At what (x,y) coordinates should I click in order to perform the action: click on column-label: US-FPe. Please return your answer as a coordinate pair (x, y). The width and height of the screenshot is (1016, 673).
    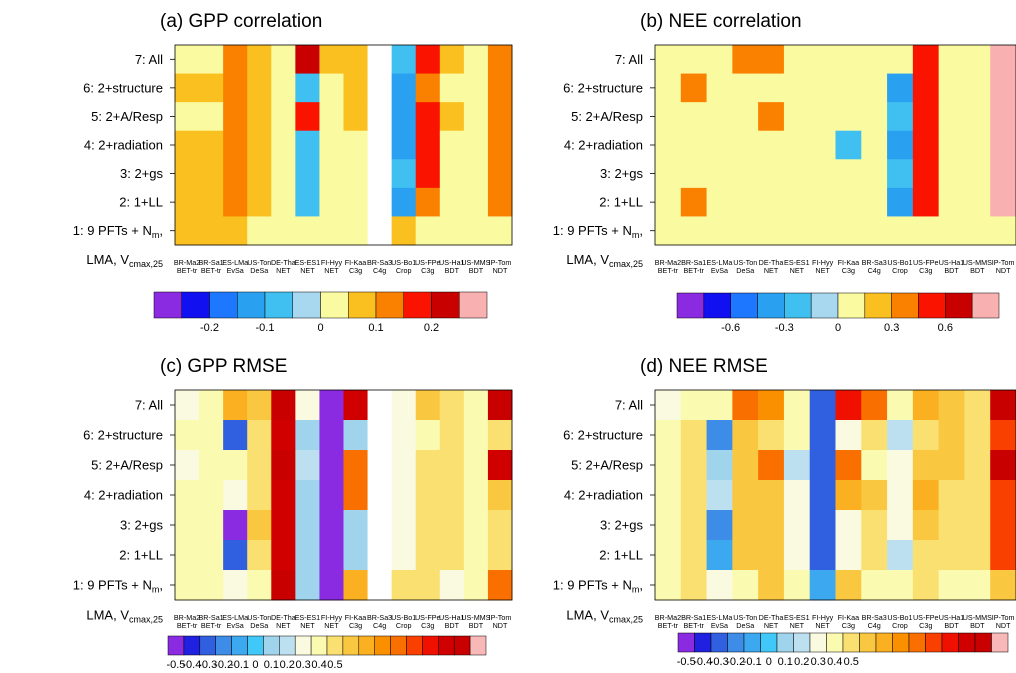
    Looking at the image, I should click on (428, 262).